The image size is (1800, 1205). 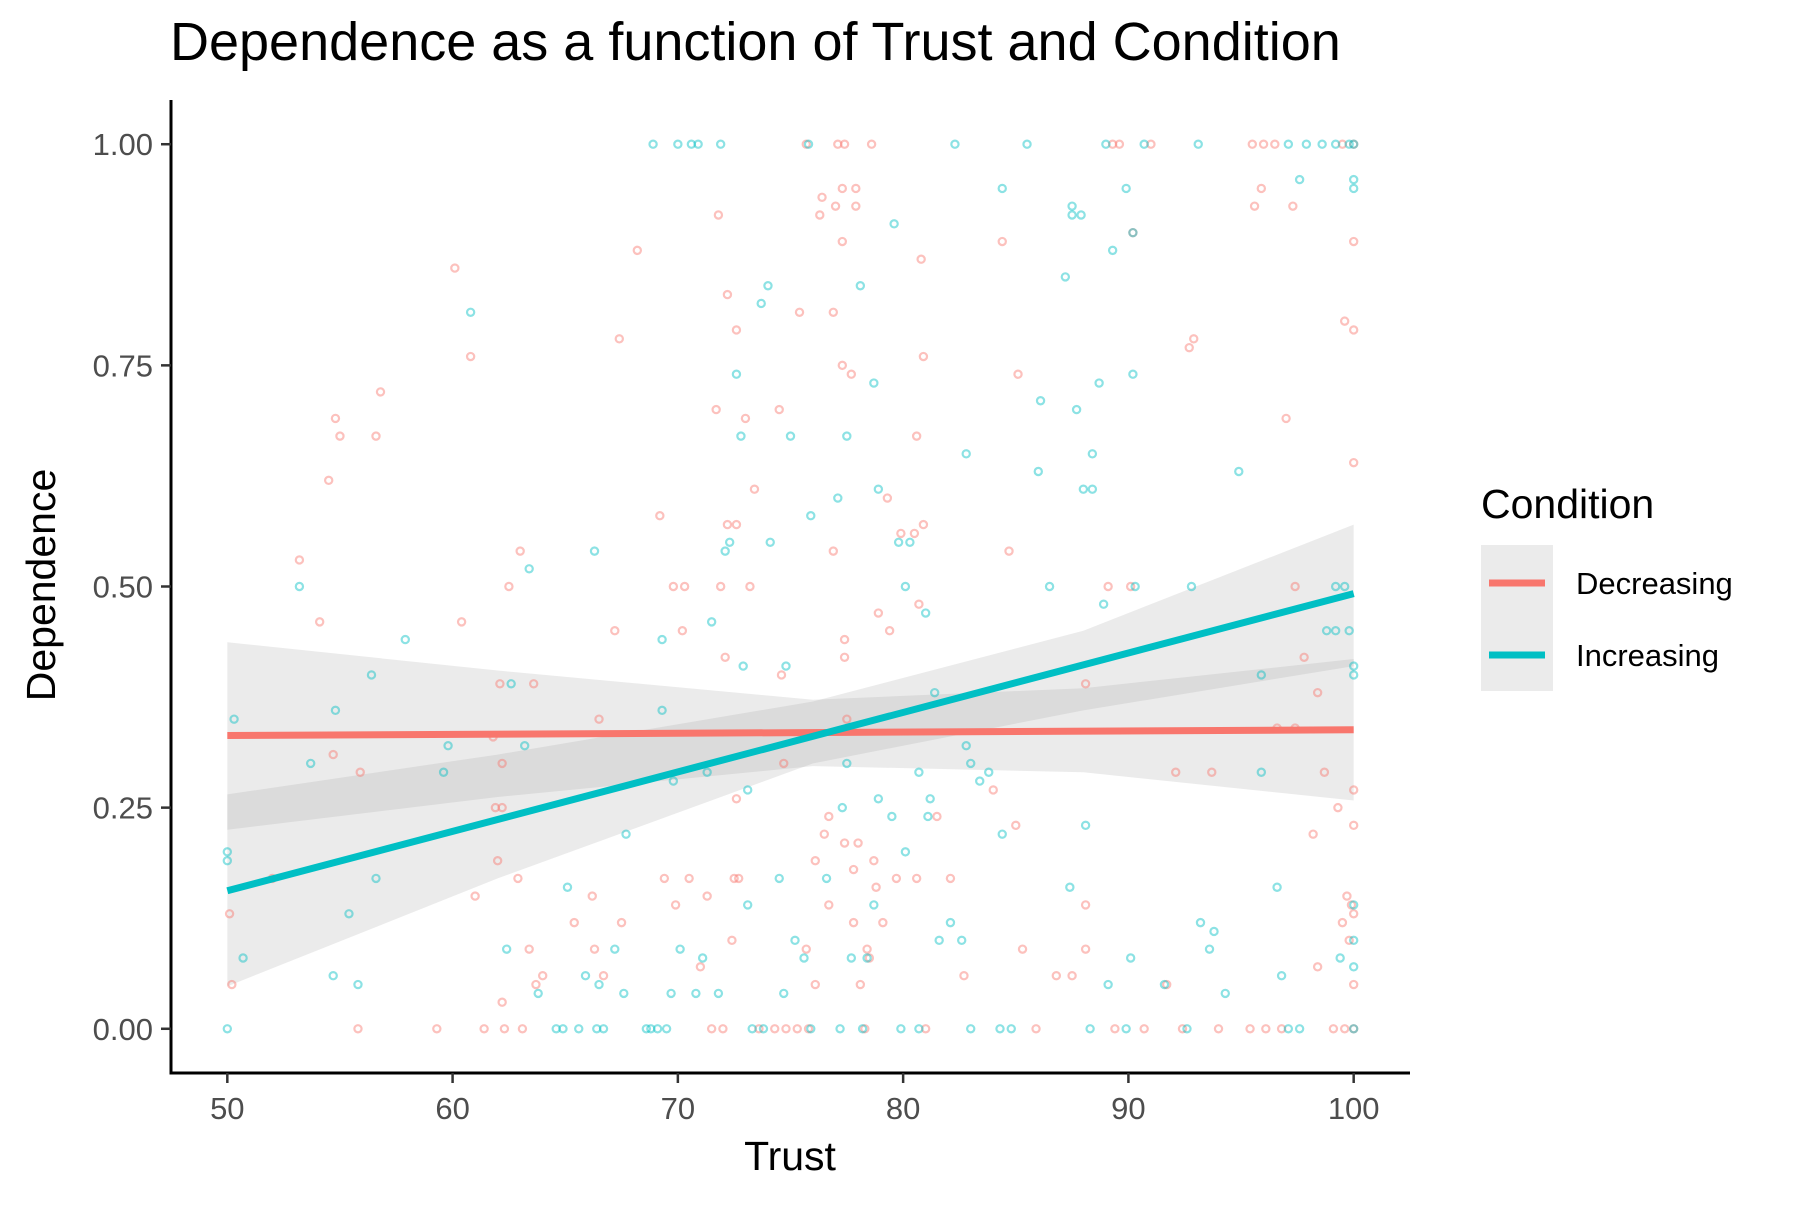 What do you see at coordinates (790, 1156) in the screenshot?
I see `x-axis-title: Trust` at bounding box center [790, 1156].